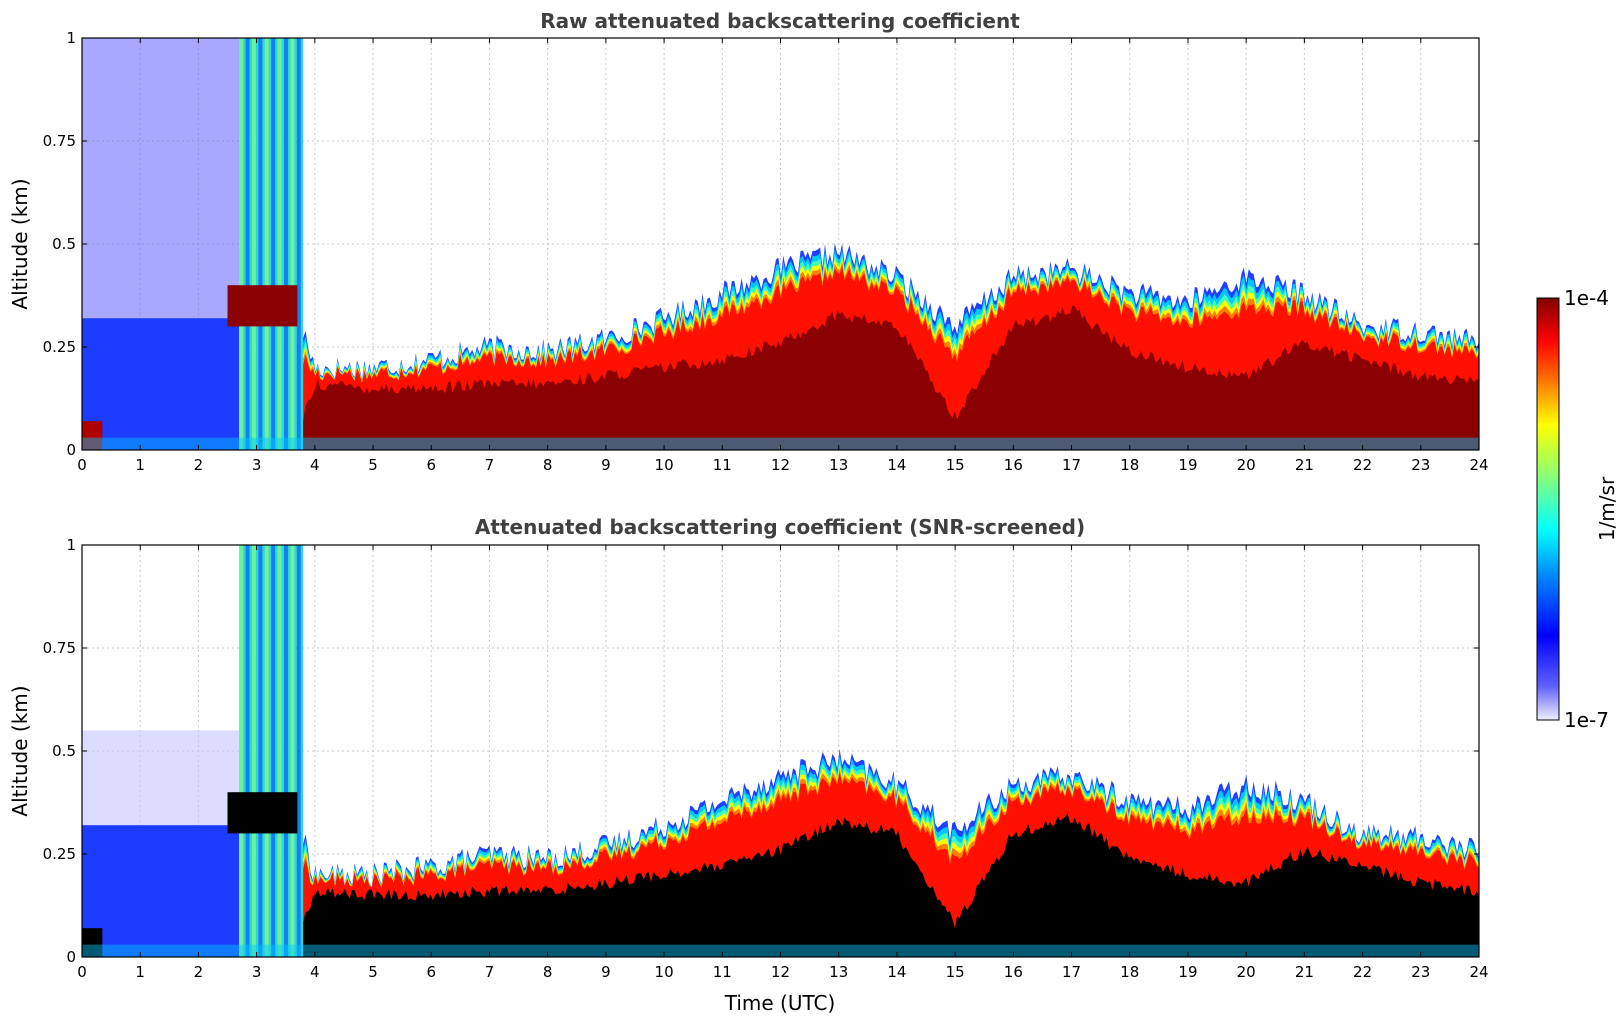  Describe the element at coordinates (1548, 509) in the screenshot. I see `colorbar-gradient` at that location.